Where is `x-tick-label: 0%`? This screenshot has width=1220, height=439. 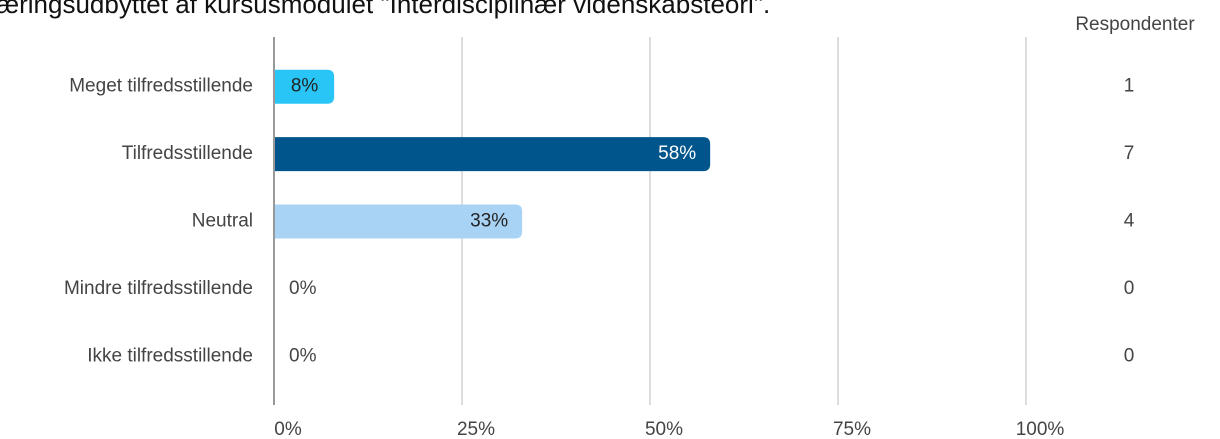 x-tick-label: 0% is located at coordinates (288, 429).